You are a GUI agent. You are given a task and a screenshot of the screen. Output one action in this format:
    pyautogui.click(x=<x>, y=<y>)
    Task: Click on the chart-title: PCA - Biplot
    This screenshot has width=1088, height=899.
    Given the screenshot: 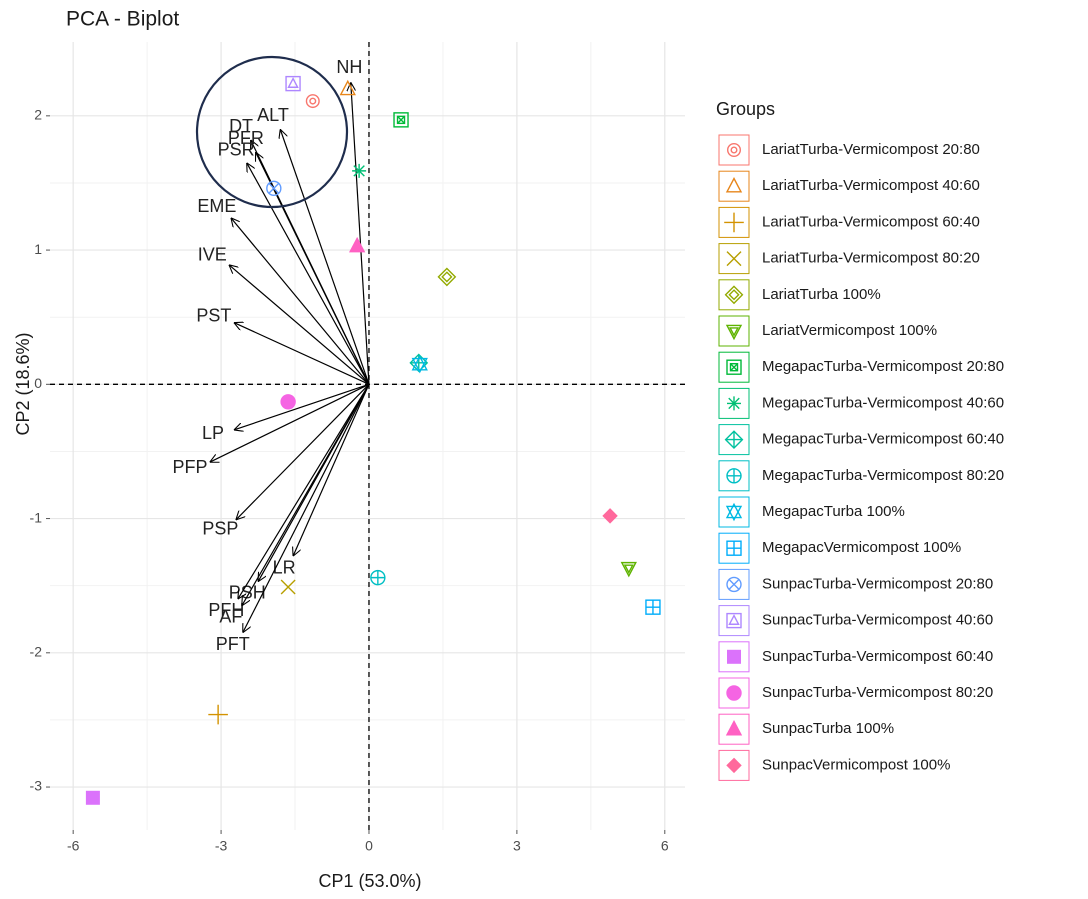 What is the action you would take?
    pyautogui.click(x=122, y=19)
    